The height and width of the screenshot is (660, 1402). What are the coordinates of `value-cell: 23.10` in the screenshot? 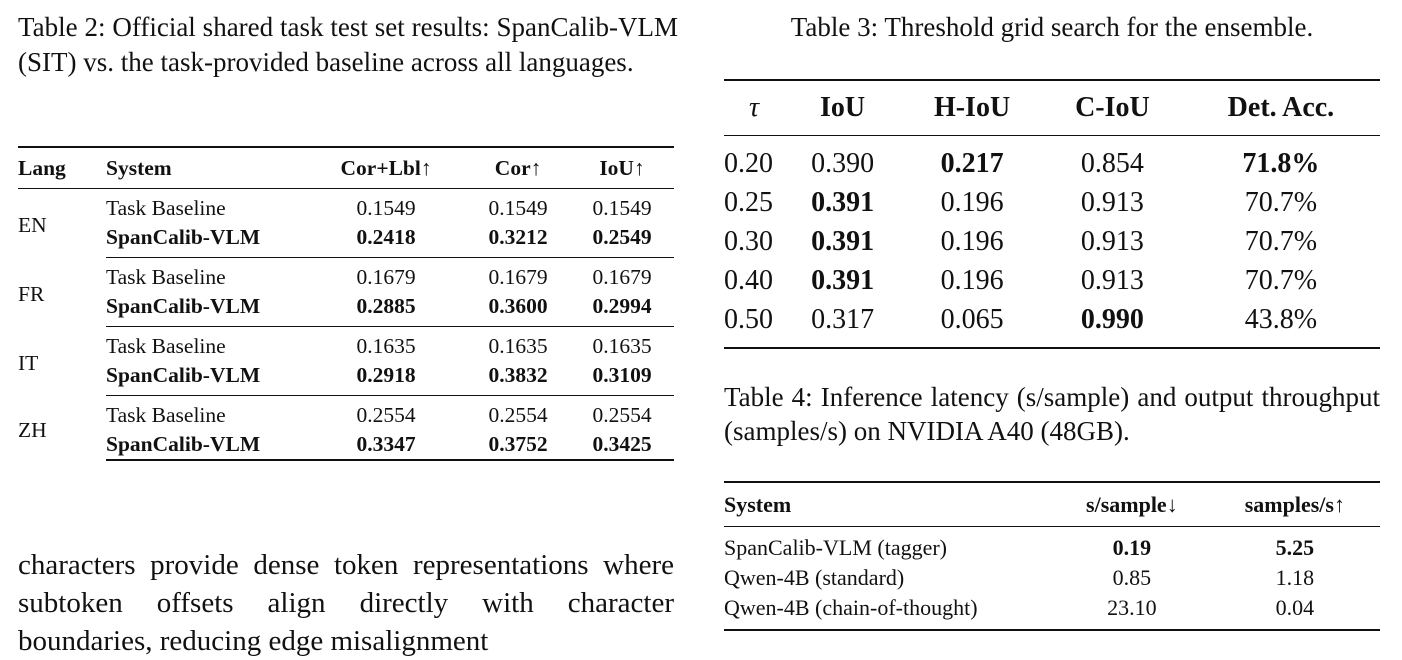 It's located at (1132, 612).